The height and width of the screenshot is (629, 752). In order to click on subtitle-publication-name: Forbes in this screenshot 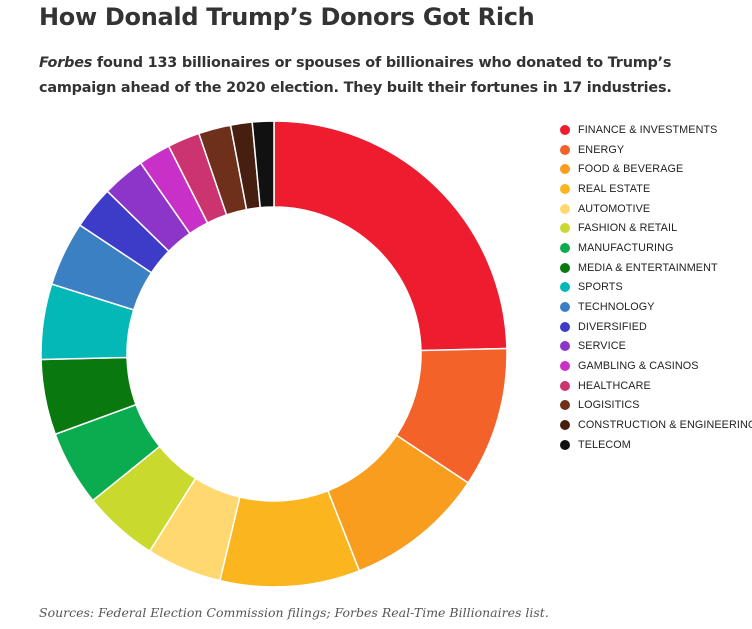, I will do `click(66, 63)`.